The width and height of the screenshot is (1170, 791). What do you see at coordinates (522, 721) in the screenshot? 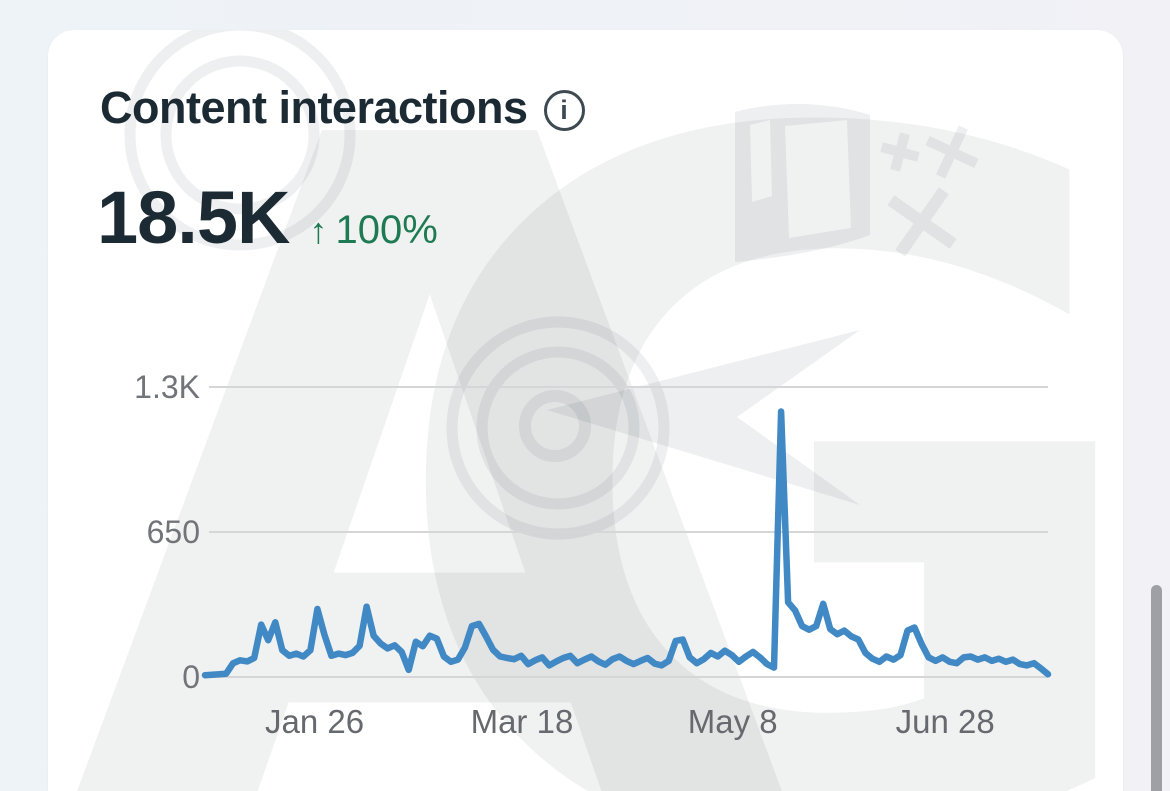
I see `x-axis-label: Mar 18` at bounding box center [522, 721].